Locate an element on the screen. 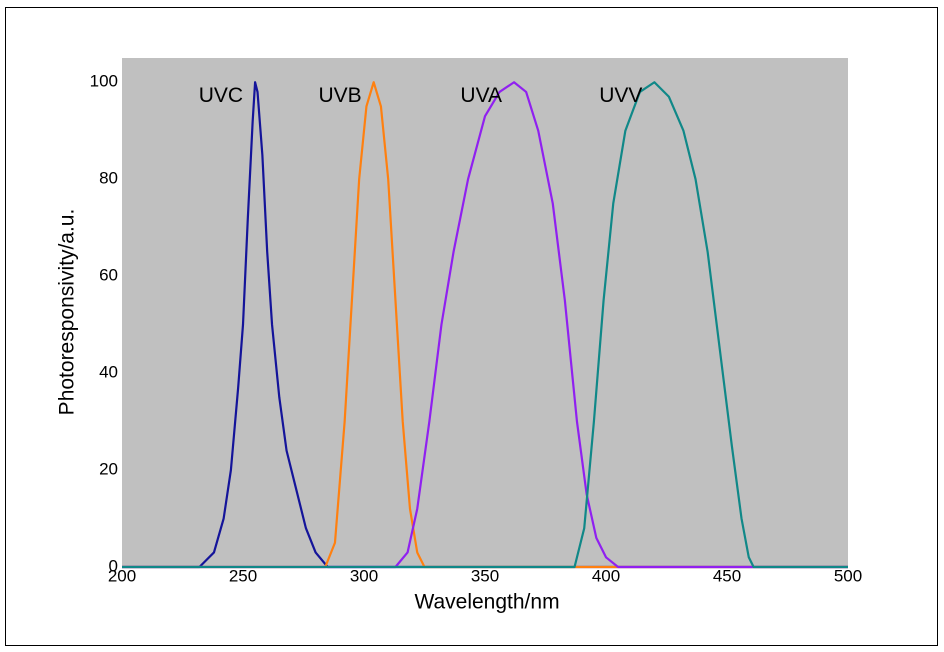 Image resolution: width=944 pixels, height=652 pixels. series-label: UVV is located at coordinates (620, 95).